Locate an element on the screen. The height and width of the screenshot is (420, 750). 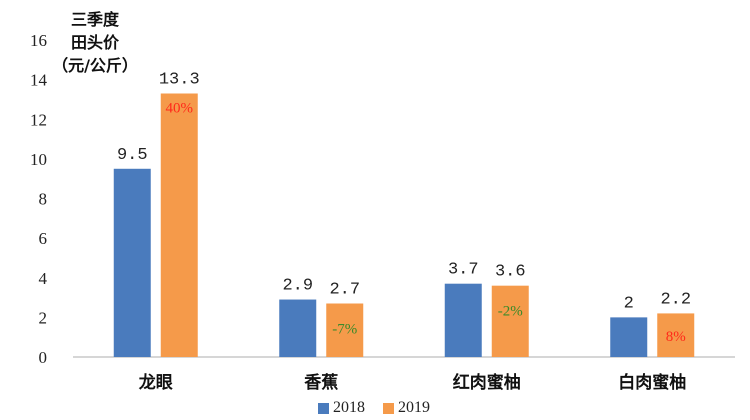
y-tick-label: 0 is located at coordinates (43, 357).